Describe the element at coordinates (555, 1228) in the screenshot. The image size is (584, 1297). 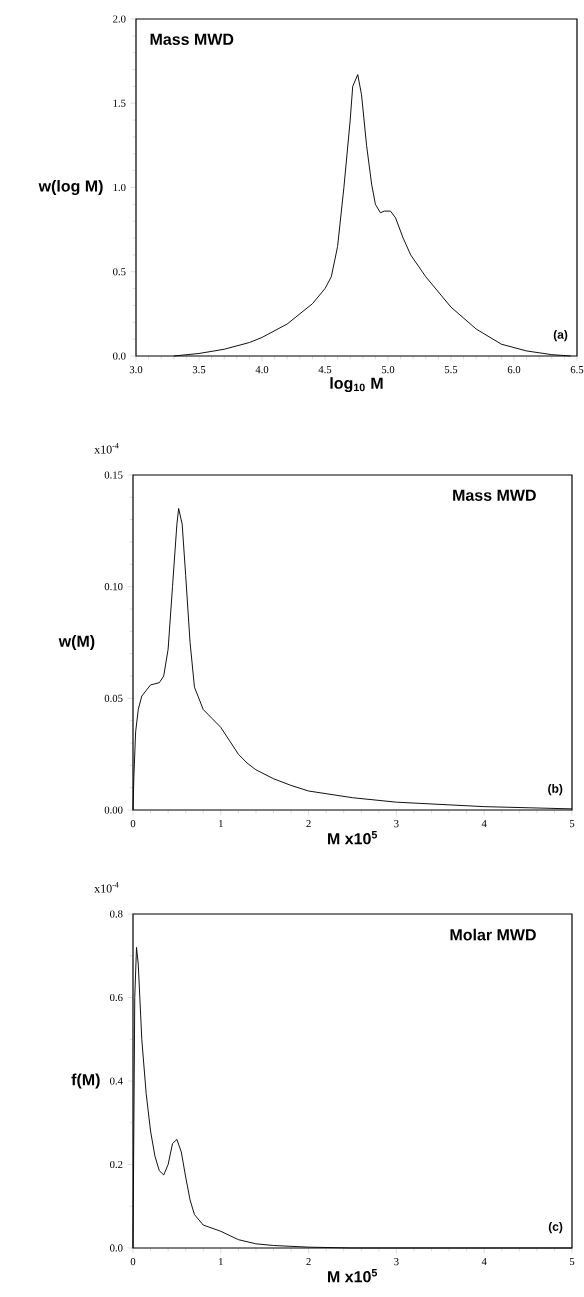
I see `annotation: (c)` at that location.